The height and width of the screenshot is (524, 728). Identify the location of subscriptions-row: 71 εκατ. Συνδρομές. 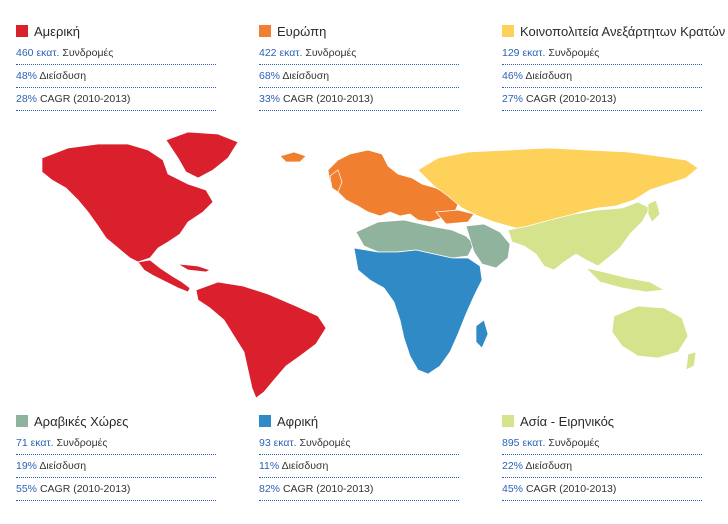
(116, 443).